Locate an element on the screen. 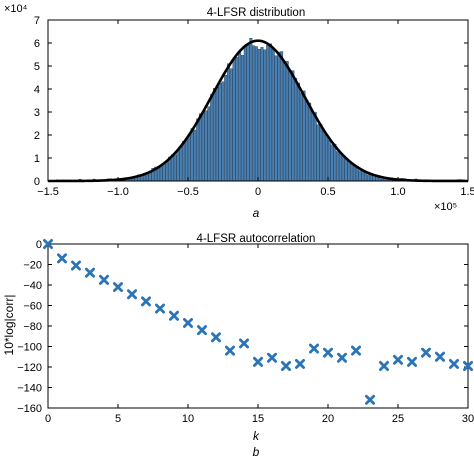 This screenshot has height=459, width=474. x-tick-label: 0.5 is located at coordinates (327, 192).